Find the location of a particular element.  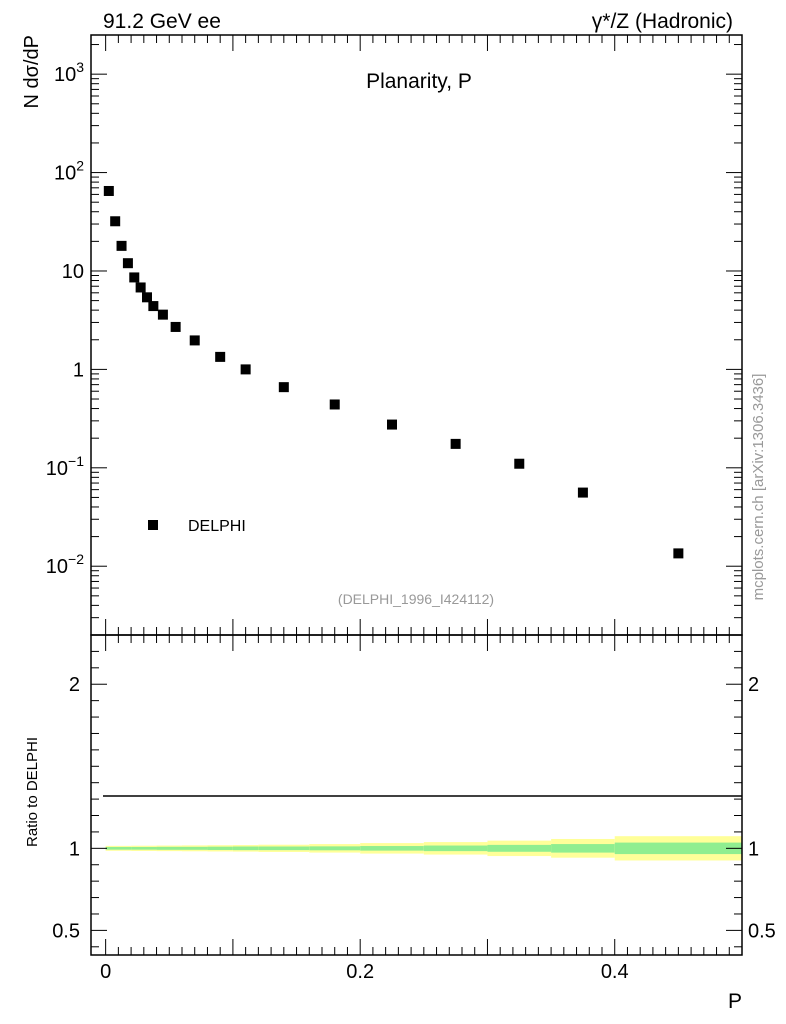

analysis-id: (DELPHI_1996_I424112) is located at coordinates (416, 599).